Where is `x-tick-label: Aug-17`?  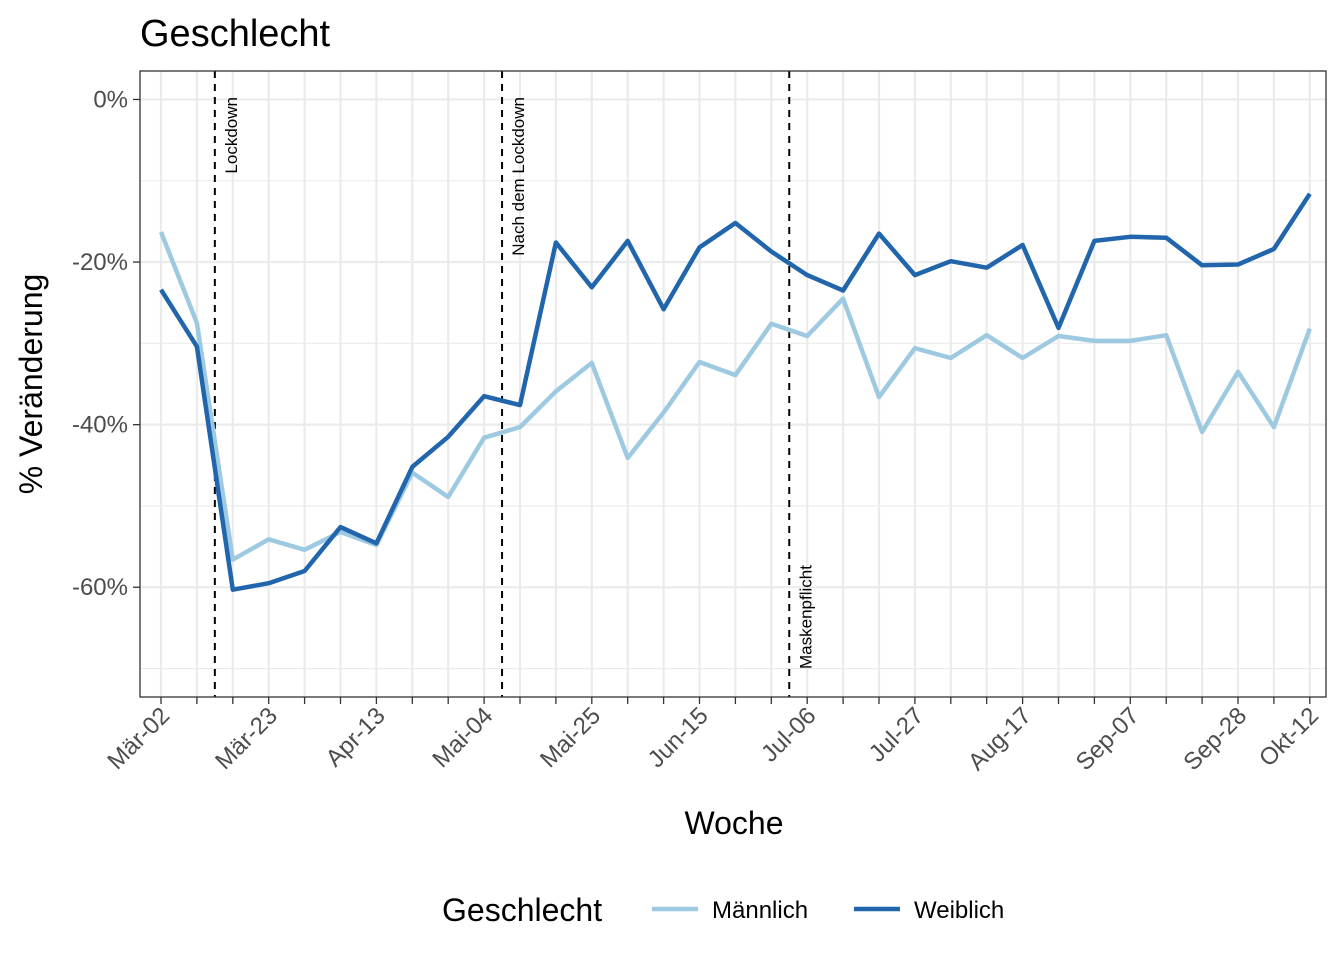
x-tick-label: Aug-17 is located at coordinates (1000, 739).